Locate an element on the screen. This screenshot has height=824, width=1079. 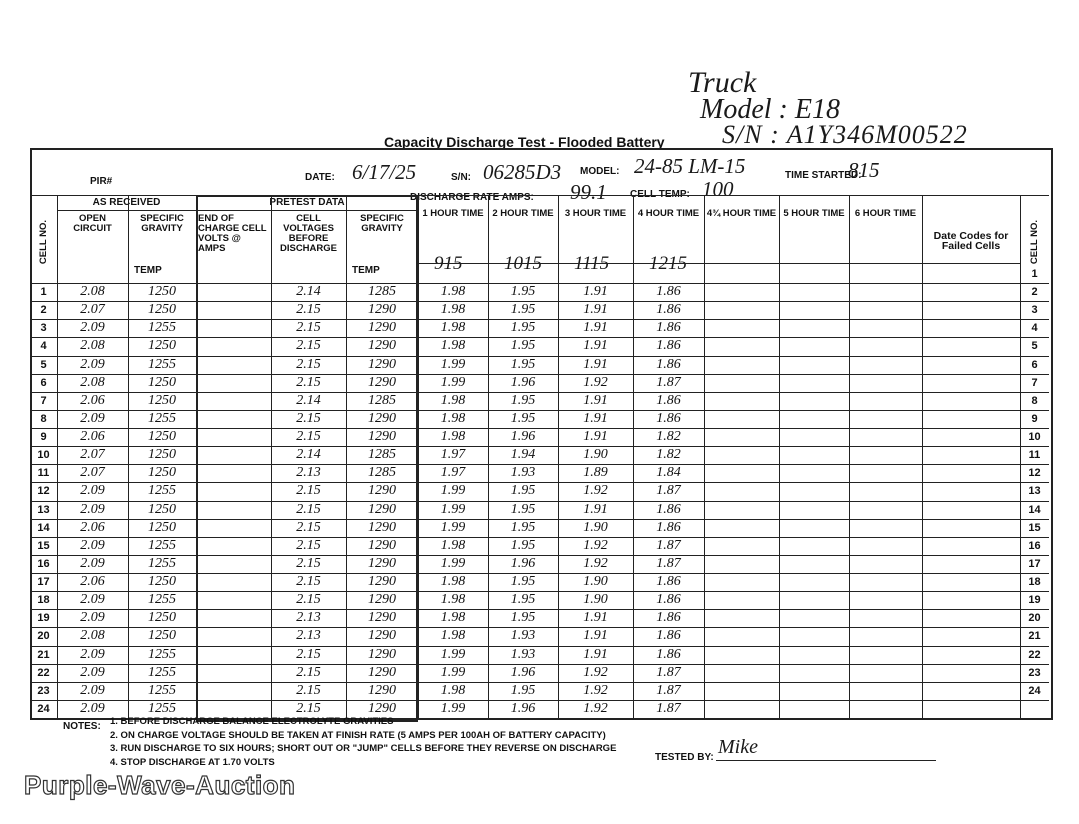
cell-number: 12 is located at coordinates (43, 491).